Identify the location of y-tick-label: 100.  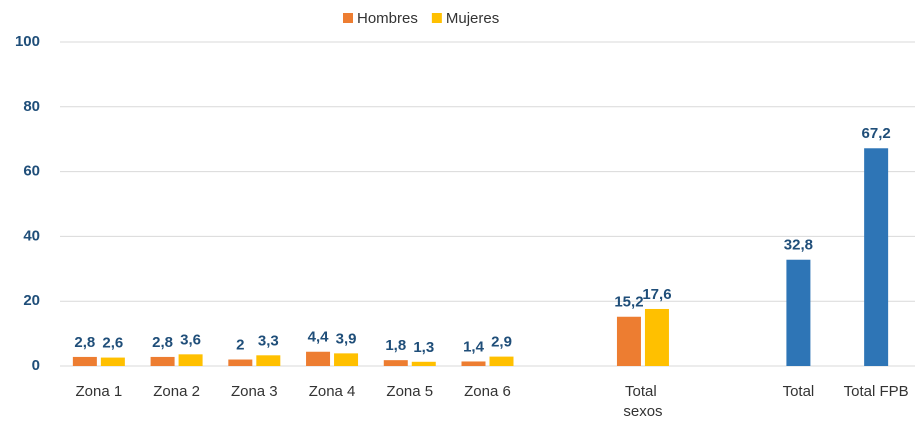
(27, 41).